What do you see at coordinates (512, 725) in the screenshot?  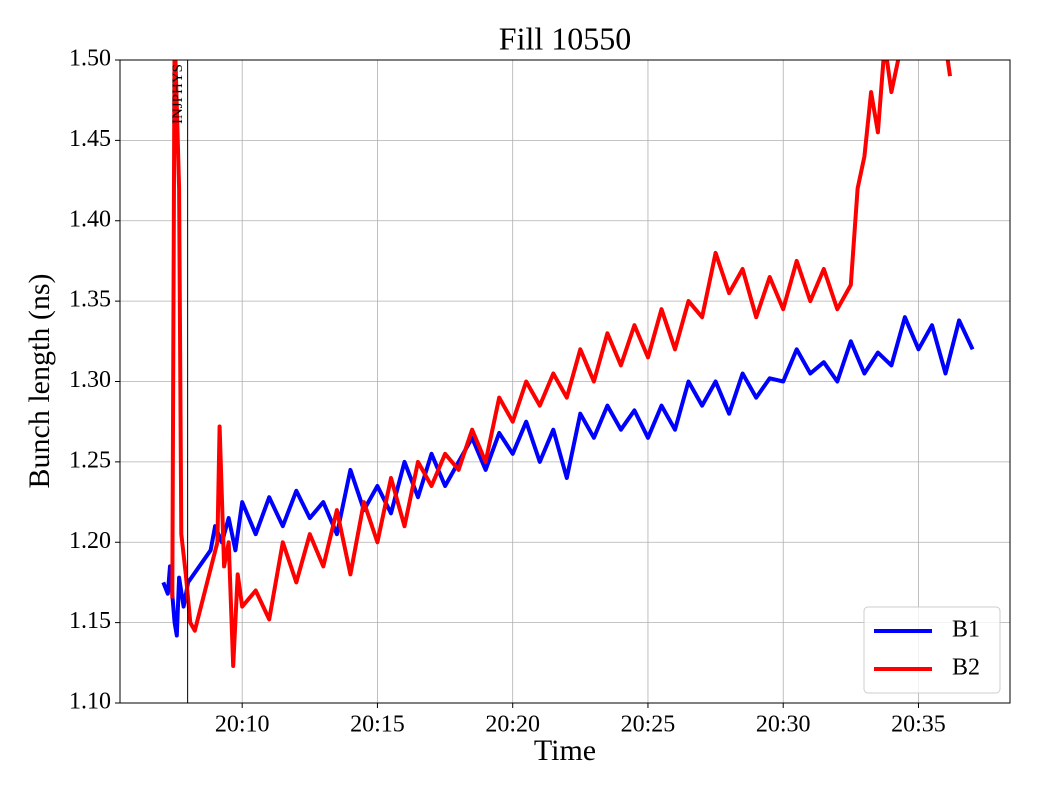 I see `x-tick-label: 20:20` at bounding box center [512, 725].